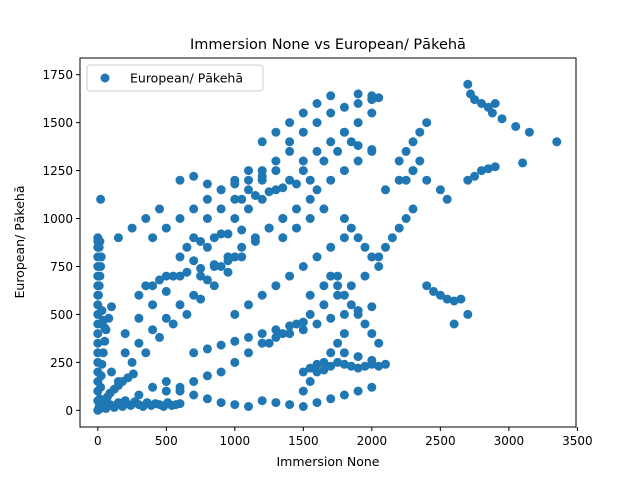 The height and width of the screenshot is (480, 640). Describe the element at coordinates (186, 78) in the screenshot. I see `legend-label: European/ Pākehā` at that location.